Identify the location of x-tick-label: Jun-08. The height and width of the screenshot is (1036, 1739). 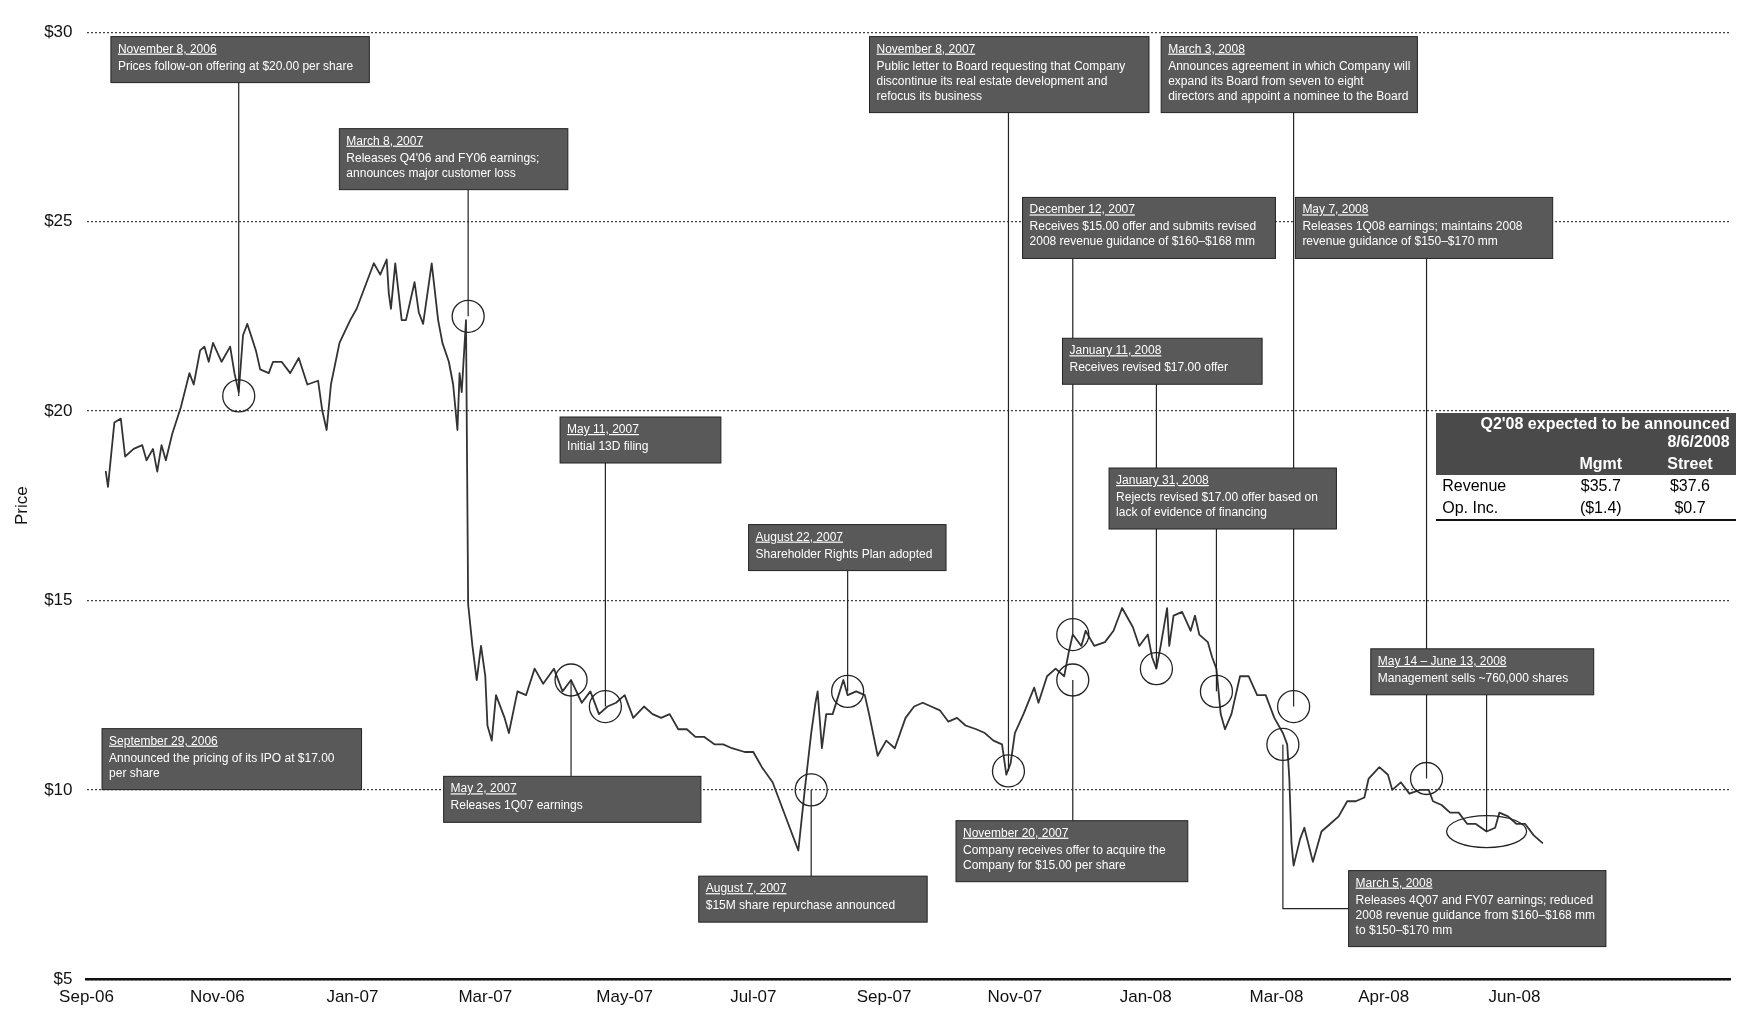
(1514, 997).